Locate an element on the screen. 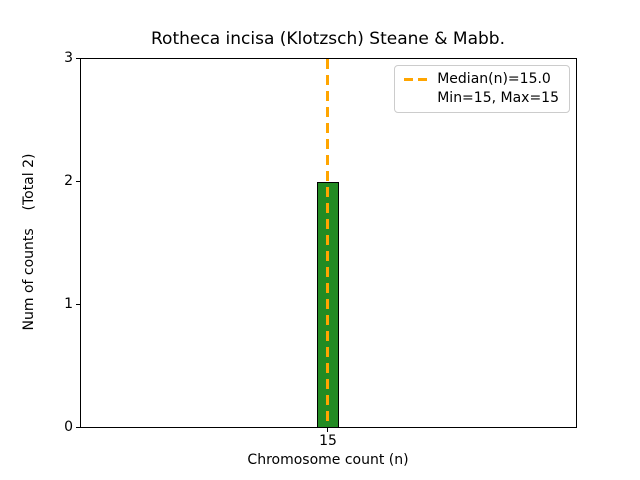 The image size is (640, 480). legend-box: Median(n)=15.0 Min=15, Max=15 is located at coordinates (482, 89).